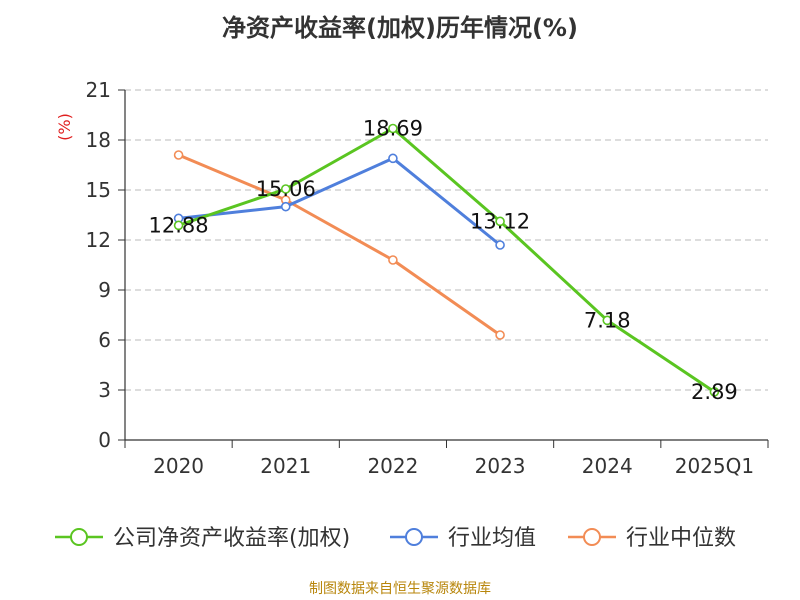  I want to click on data-label: 15.06, so click(286, 189).